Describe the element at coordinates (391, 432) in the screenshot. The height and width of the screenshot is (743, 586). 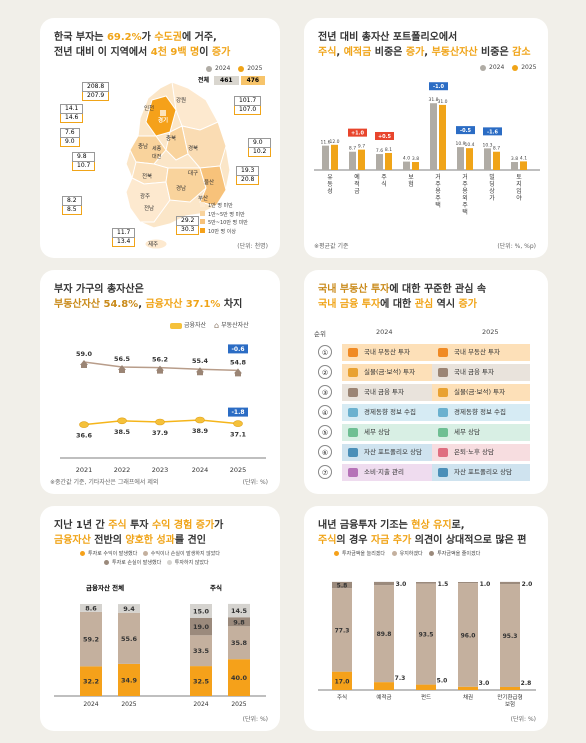
I see `rank-cell-2024: 세무 상담` at that location.